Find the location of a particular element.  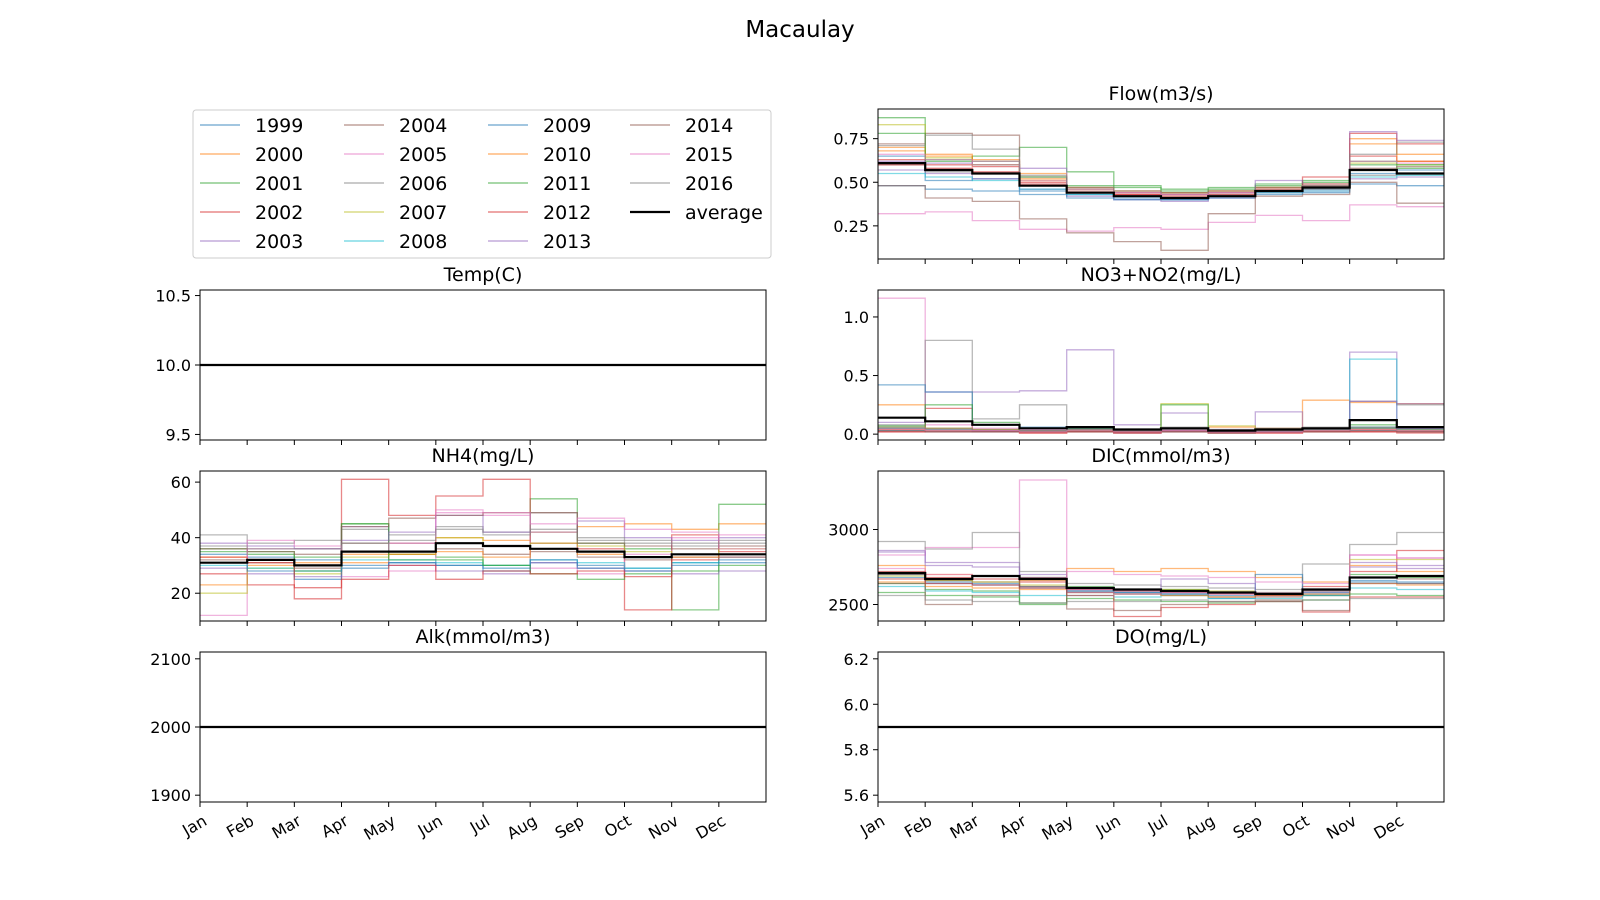

legend-label-2008: 2008 is located at coordinates (423, 242).